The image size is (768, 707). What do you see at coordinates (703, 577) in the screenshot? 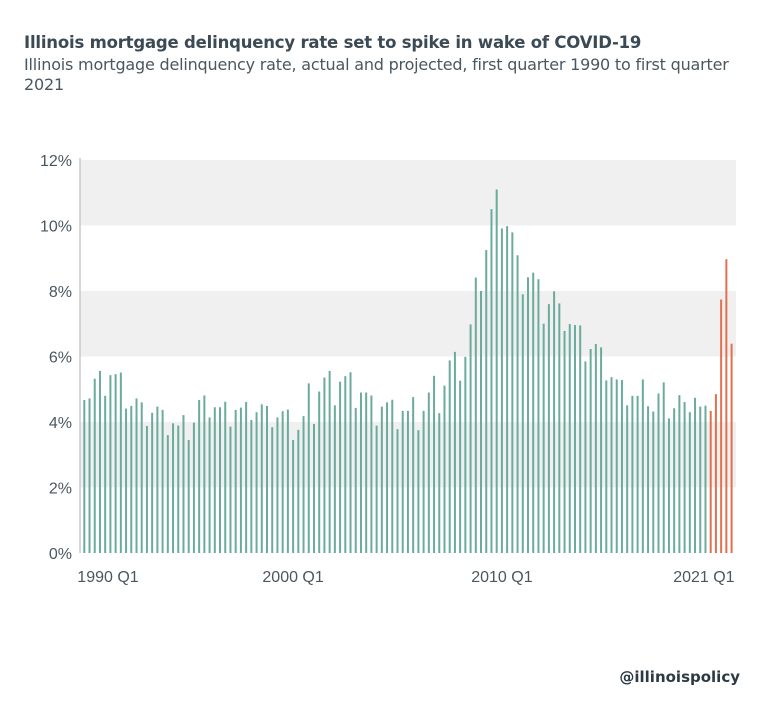
I see `x-tick-label: 2021 Q1` at bounding box center [703, 577].